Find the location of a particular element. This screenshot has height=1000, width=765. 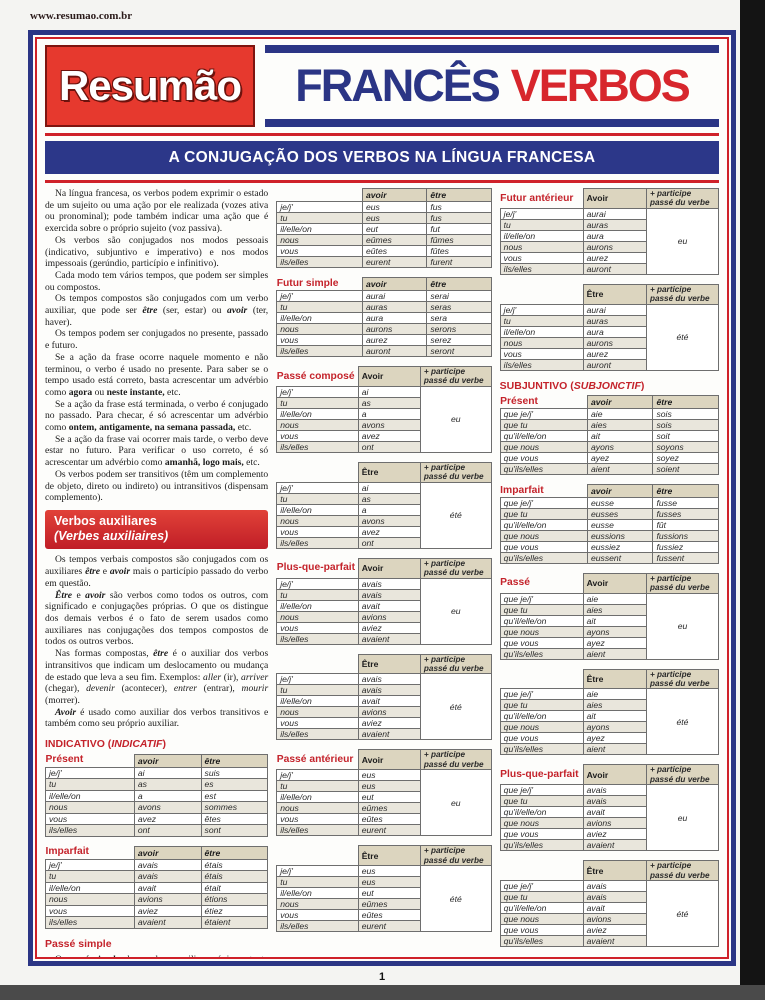

aux-cell: eus is located at coordinates (389, 871).